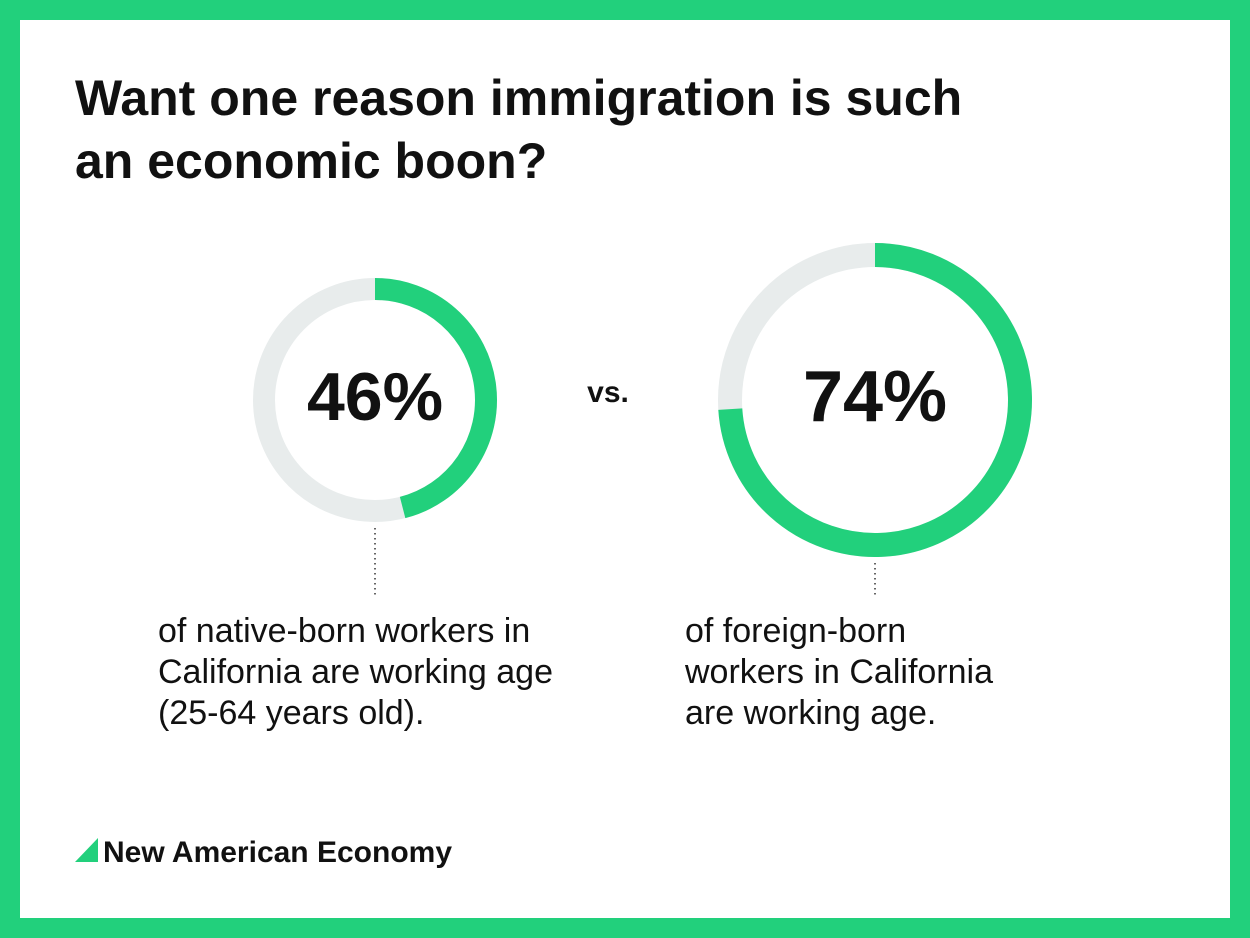 The width and height of the screenshot is (1250, 938). Describe the element at coordinates (344, 631) in the screenshot. I see `caption-line: of native-born workers in` at that location.